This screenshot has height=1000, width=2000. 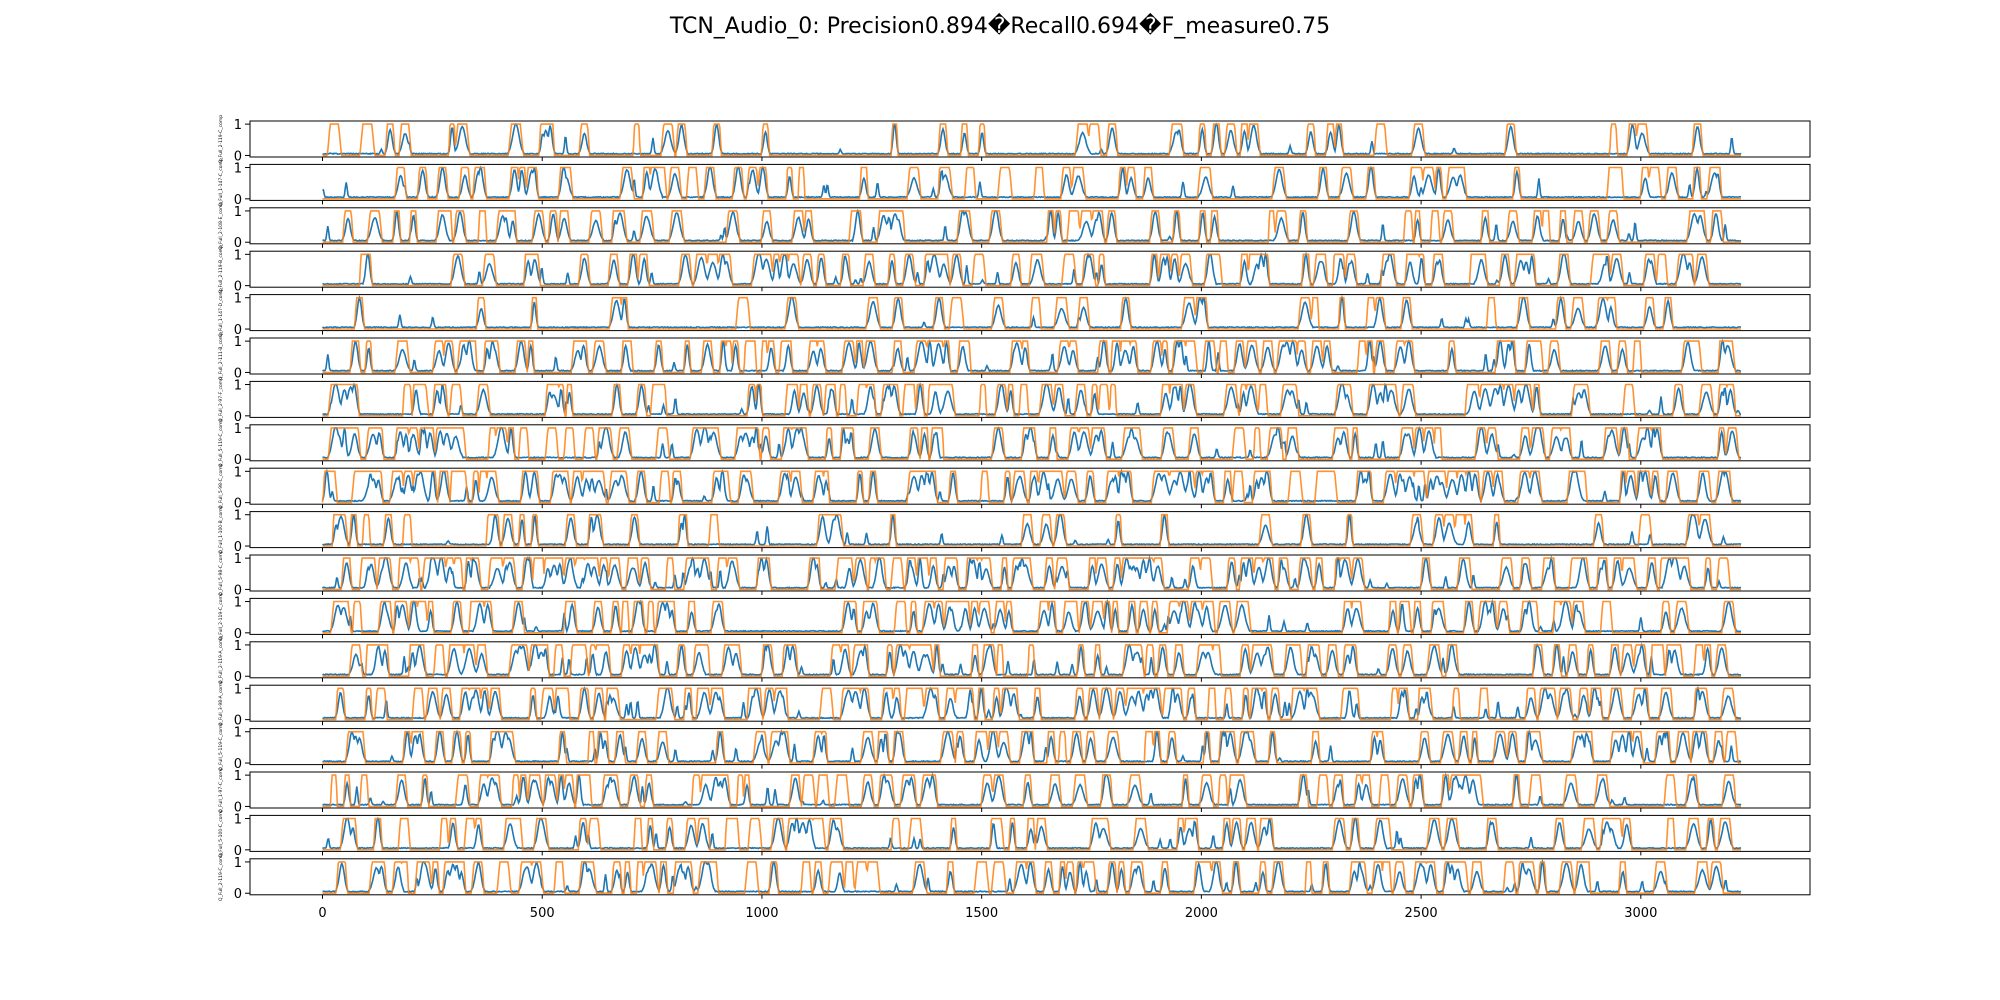 What do you see at coordinates (221, 660) in the screenshot?
I see `panel-label: Q_Full_2-119-A_comp` at bounding box center [221, 660].